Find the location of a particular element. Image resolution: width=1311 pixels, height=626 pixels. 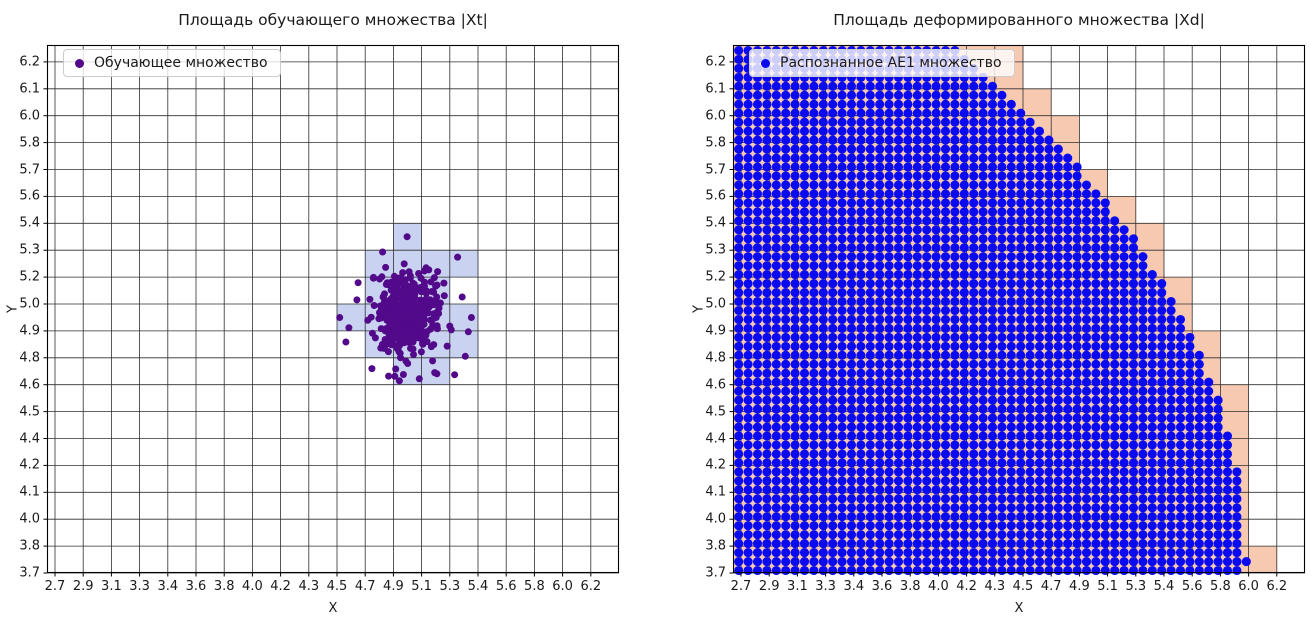

legend-label: Распознанное AE1 множество is located at coordinates (891, 63).